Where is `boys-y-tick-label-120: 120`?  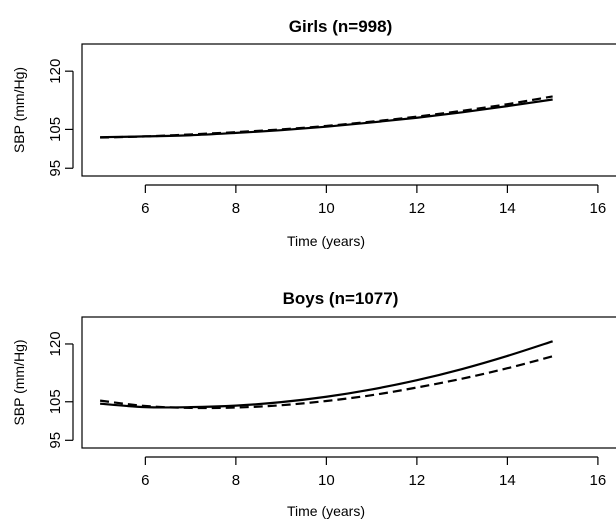
boys-y-tick-label-120: 120 is located at coordinates (55, 343).